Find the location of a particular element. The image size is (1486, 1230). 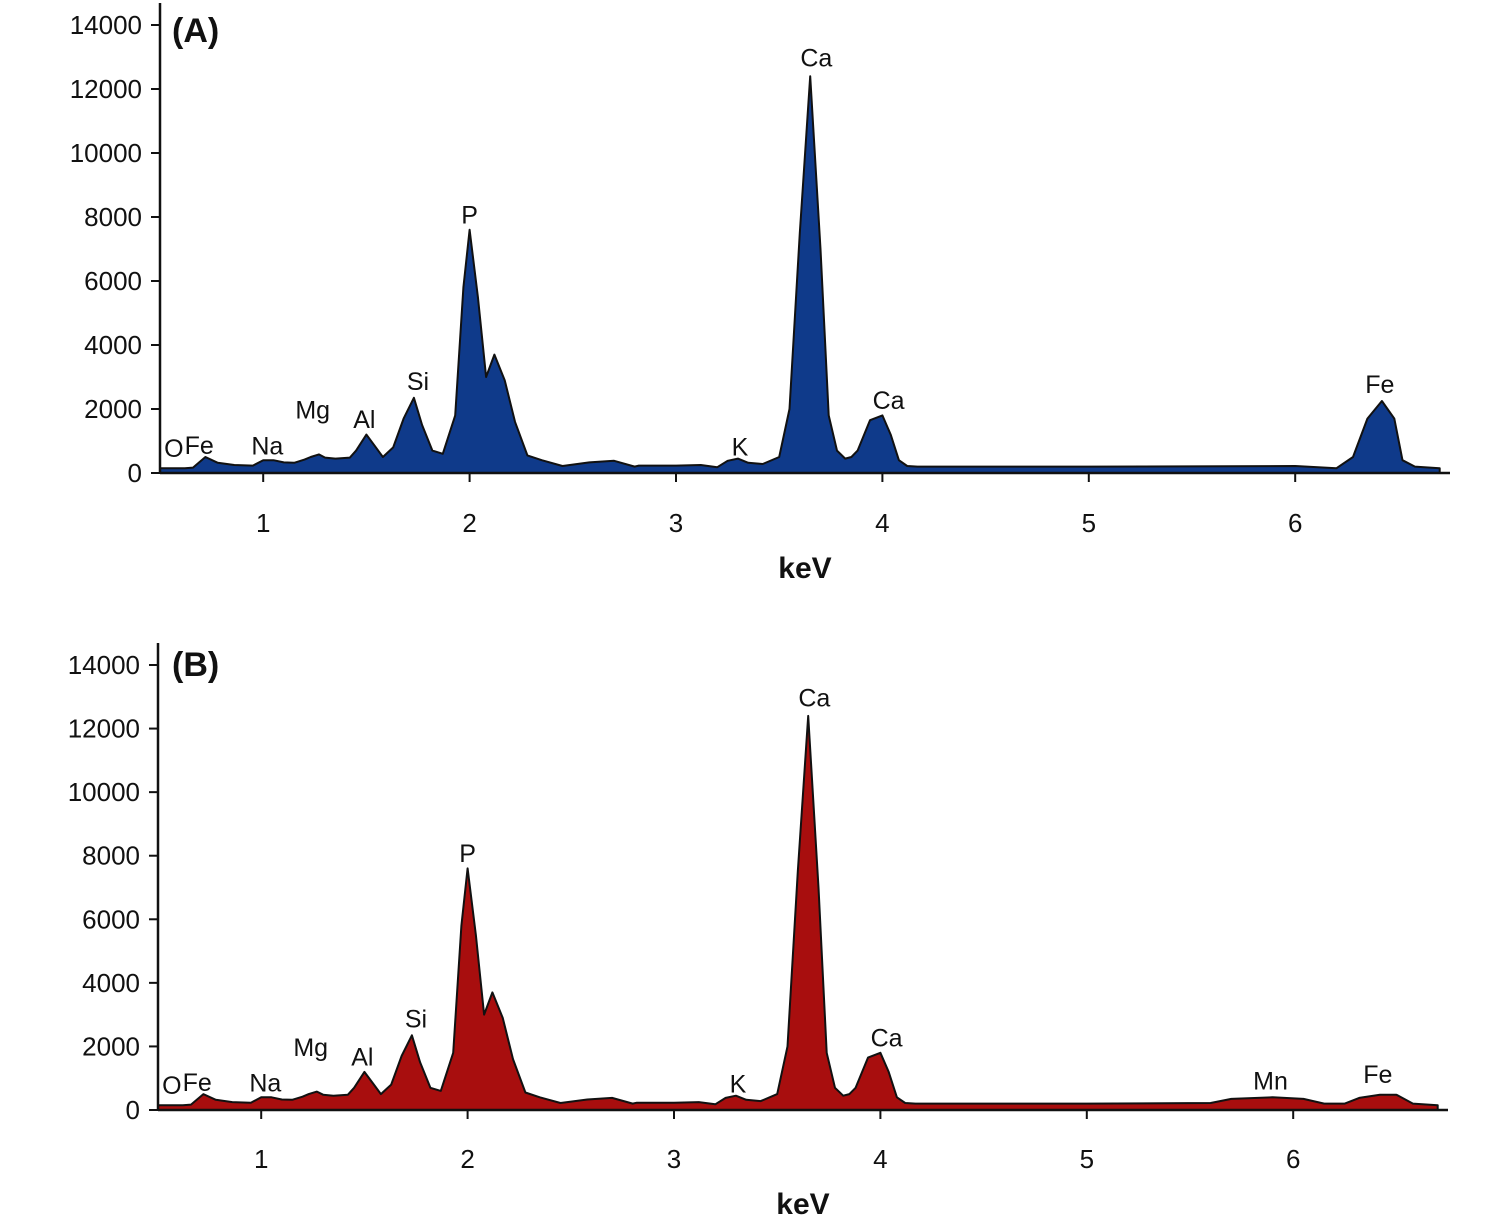

peak-label-mn: Mn is located at coordinates (1270, 1081).